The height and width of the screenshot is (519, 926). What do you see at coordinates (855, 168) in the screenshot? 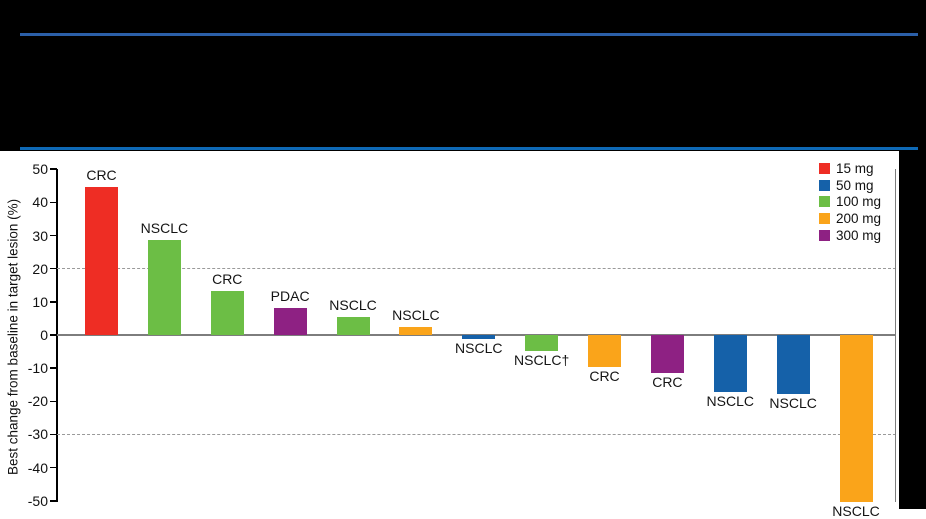
I see `legend-label: 15 mg` at bounding box center [855, 168].